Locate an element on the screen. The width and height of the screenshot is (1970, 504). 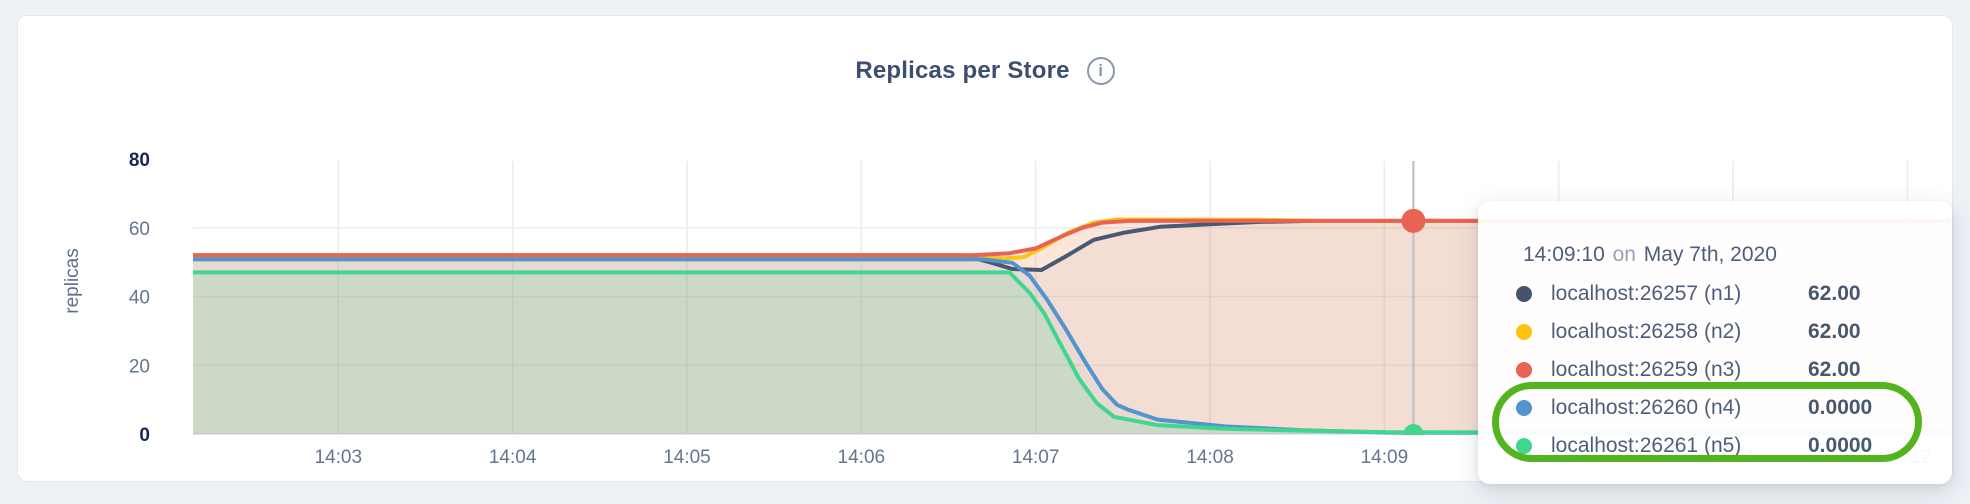
svg-text: 20 is located at coordinates (139, 366).